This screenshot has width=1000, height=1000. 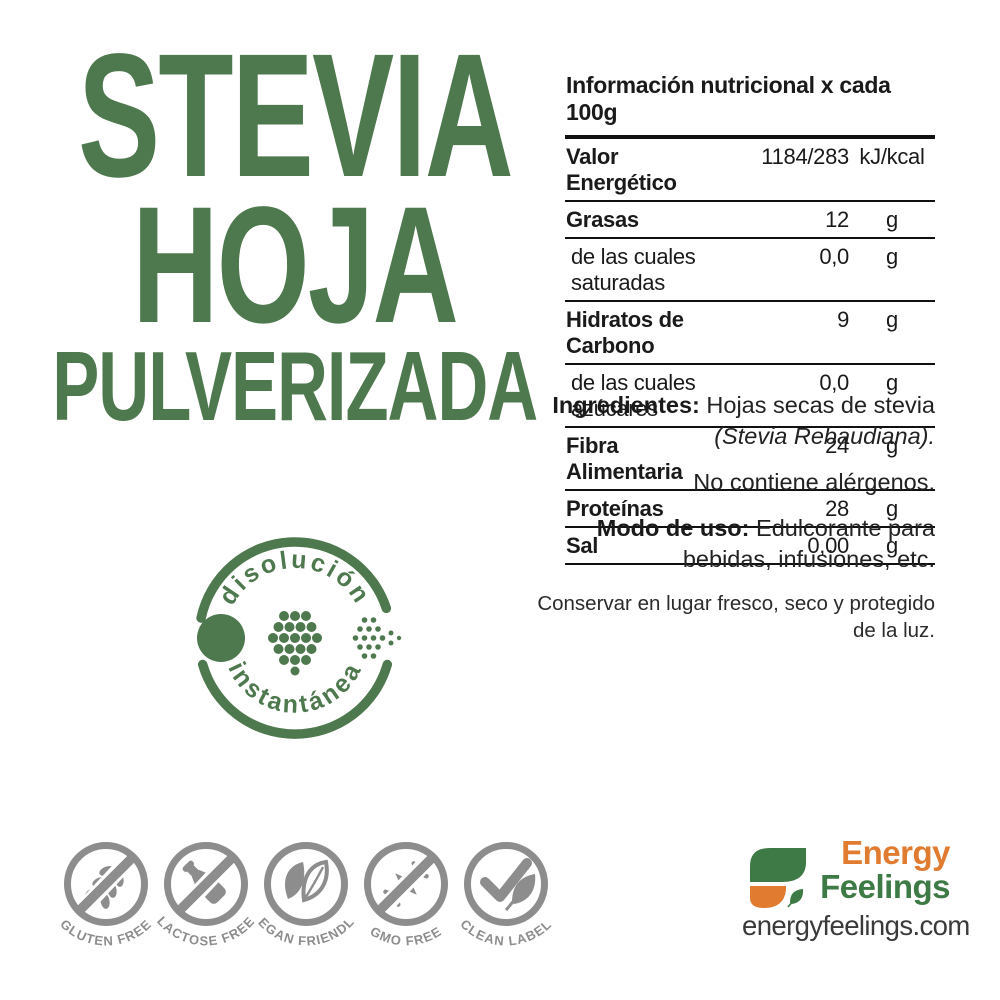 I want to click on nutrition-row-label: de las cuales saturadas, so click(x=633, y=269).